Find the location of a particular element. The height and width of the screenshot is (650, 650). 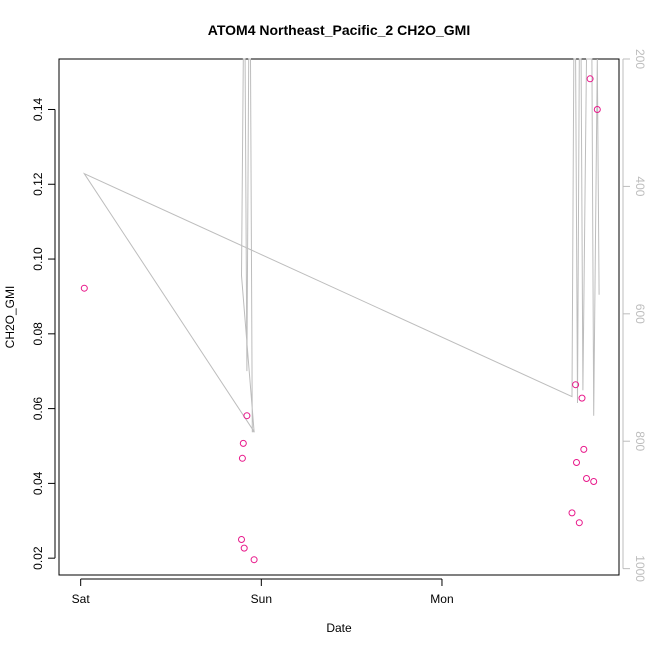

x-axis-label: Date is located at coordinates (339, 628).